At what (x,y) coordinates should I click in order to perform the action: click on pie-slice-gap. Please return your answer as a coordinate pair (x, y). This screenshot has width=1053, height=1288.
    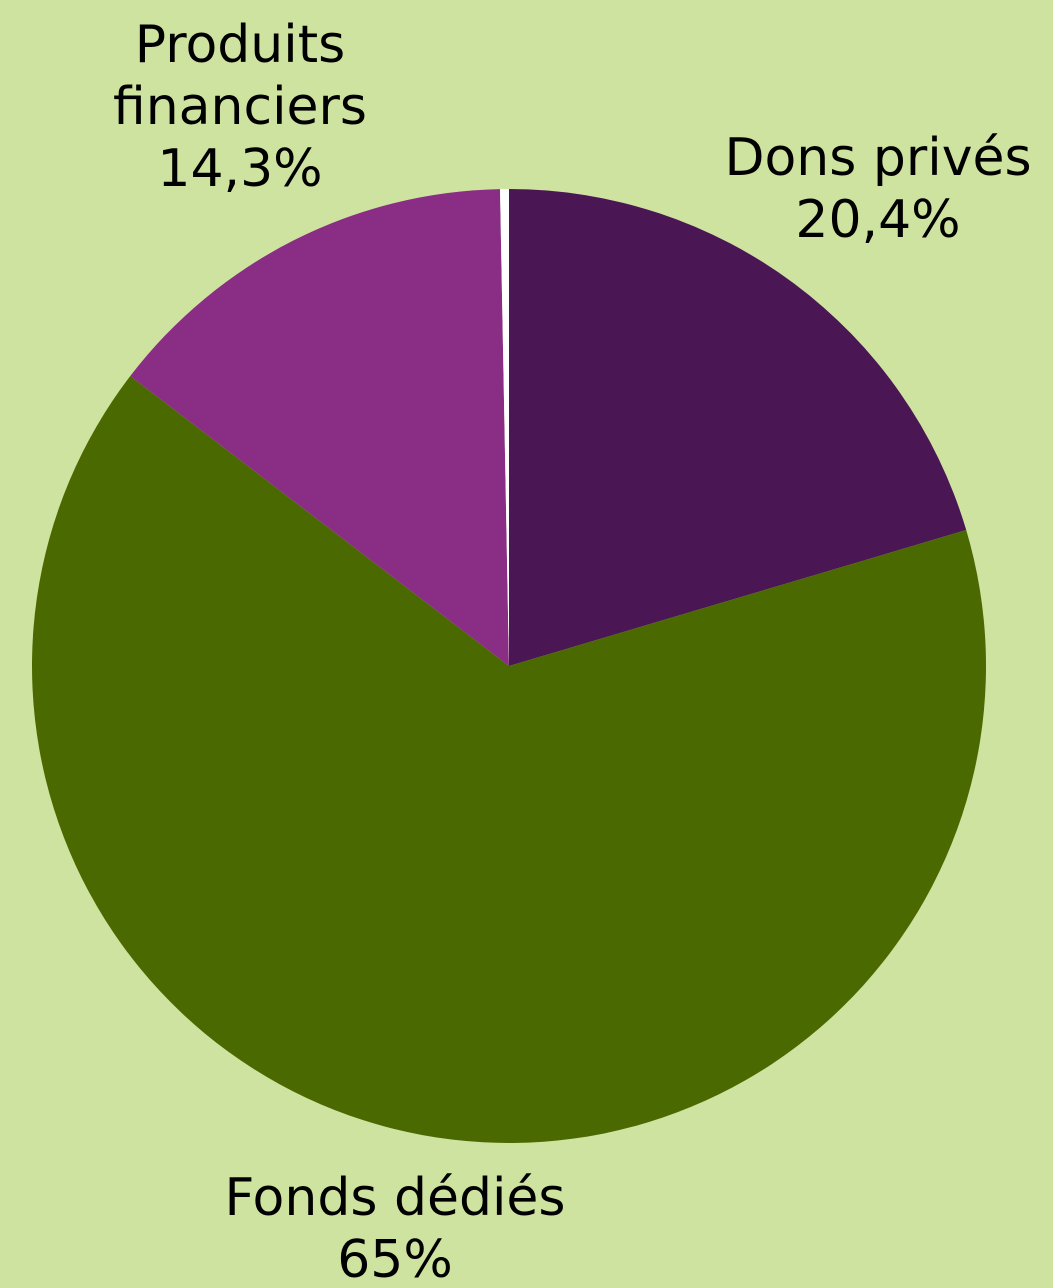
    Looking at the image, I should click on (504, 427).